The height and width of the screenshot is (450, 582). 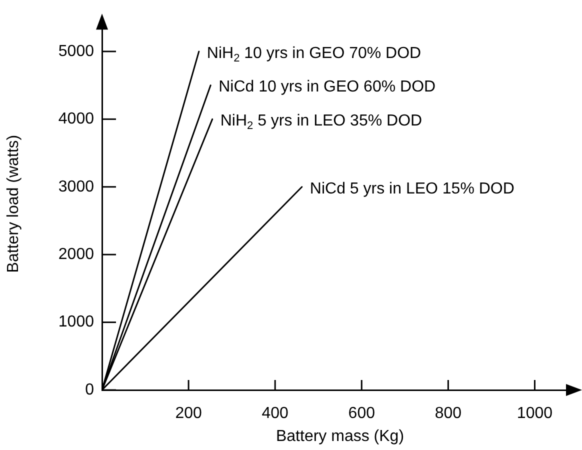 I want to click on x-tick-label: 800, so click(x=448, y=413).